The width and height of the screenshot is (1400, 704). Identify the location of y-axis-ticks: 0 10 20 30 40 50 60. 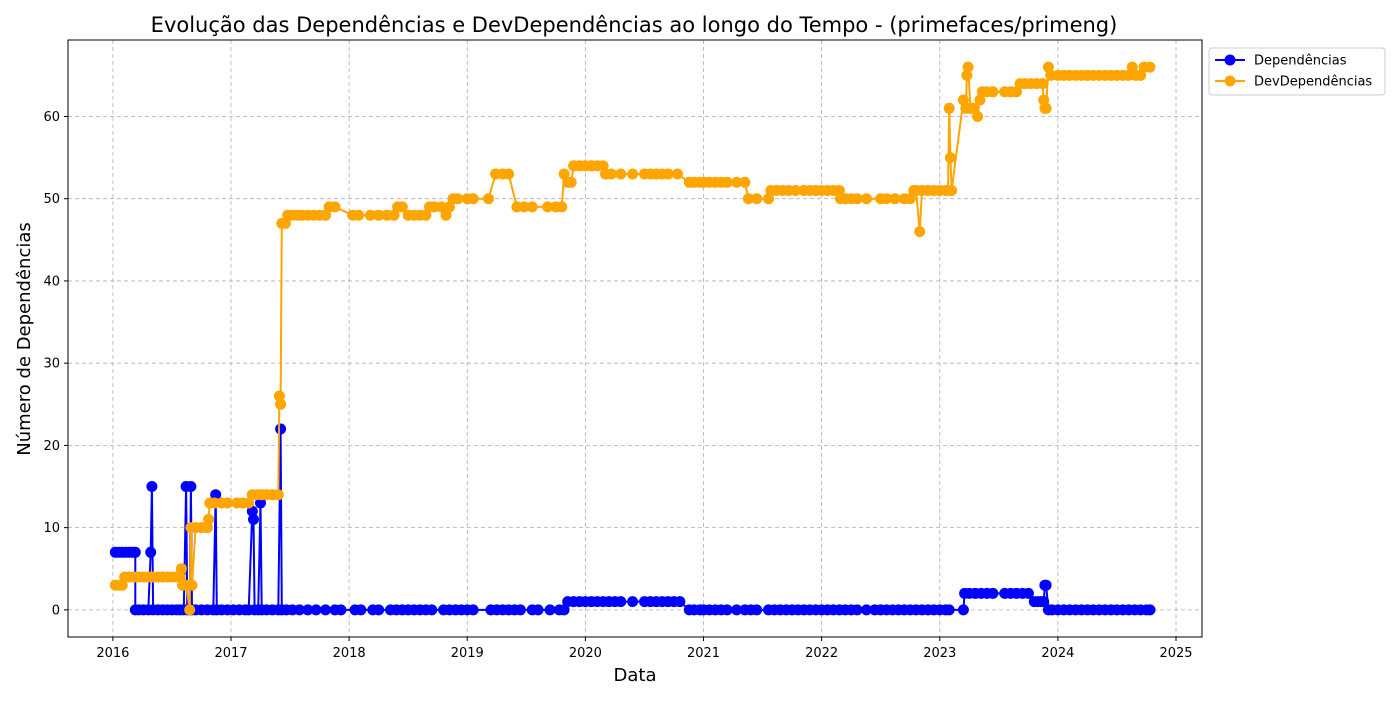
(55, 364).